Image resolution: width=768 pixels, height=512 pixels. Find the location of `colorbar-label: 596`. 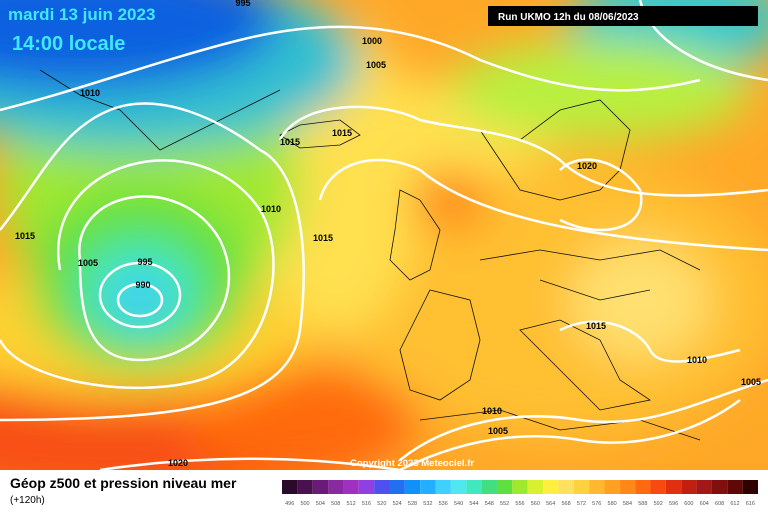

colorbar-label: 596 is located at coordinates (673, 504).